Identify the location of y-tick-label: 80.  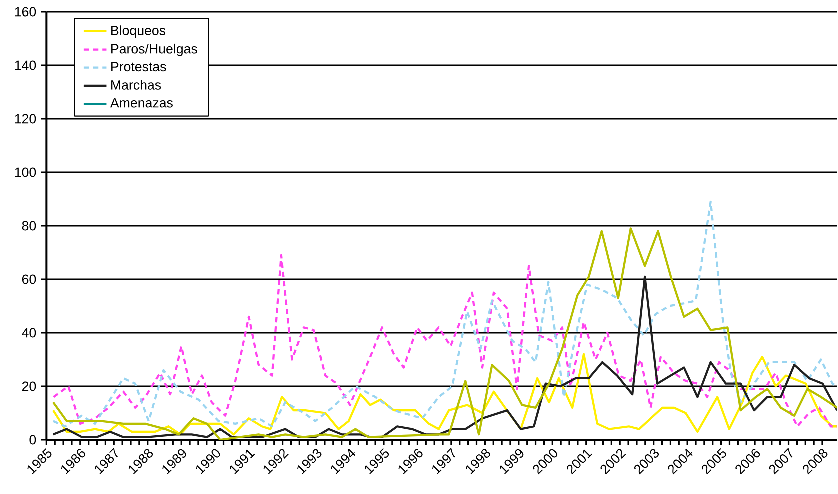
(29, 226).